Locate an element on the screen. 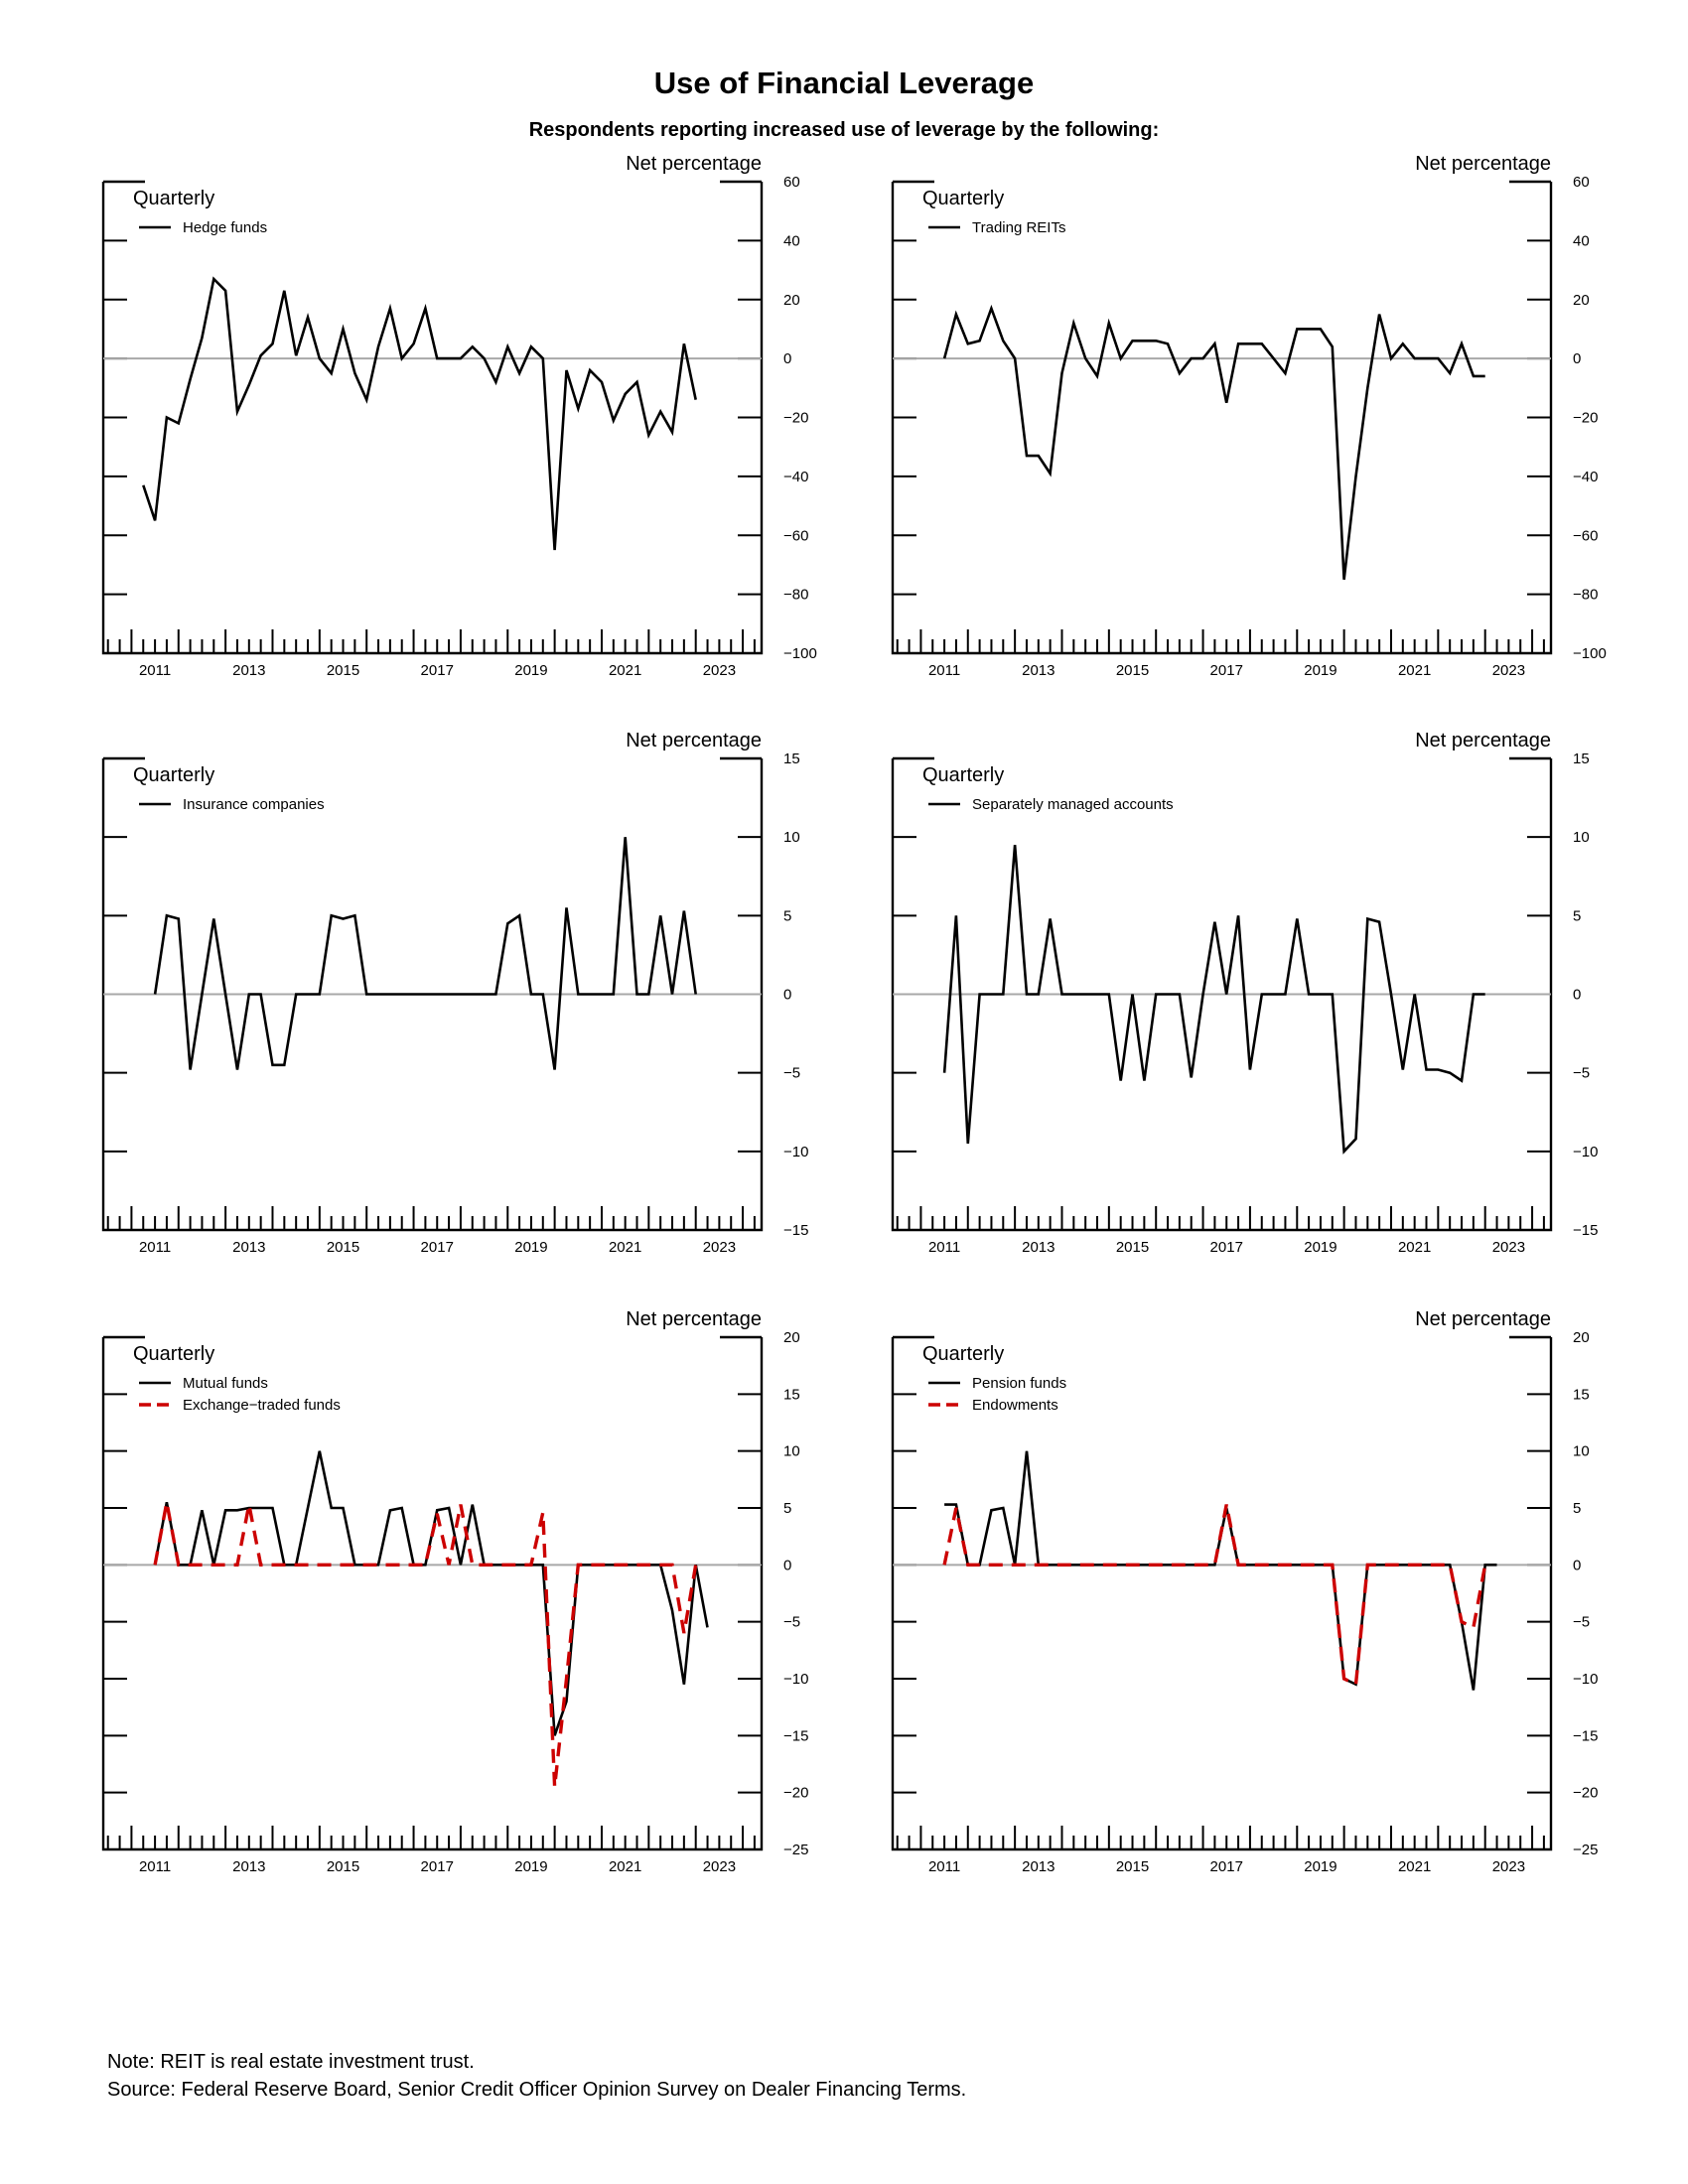 The image size is (1688, 2184). y-tick-label: −100 is located at coordinates (800, 653).